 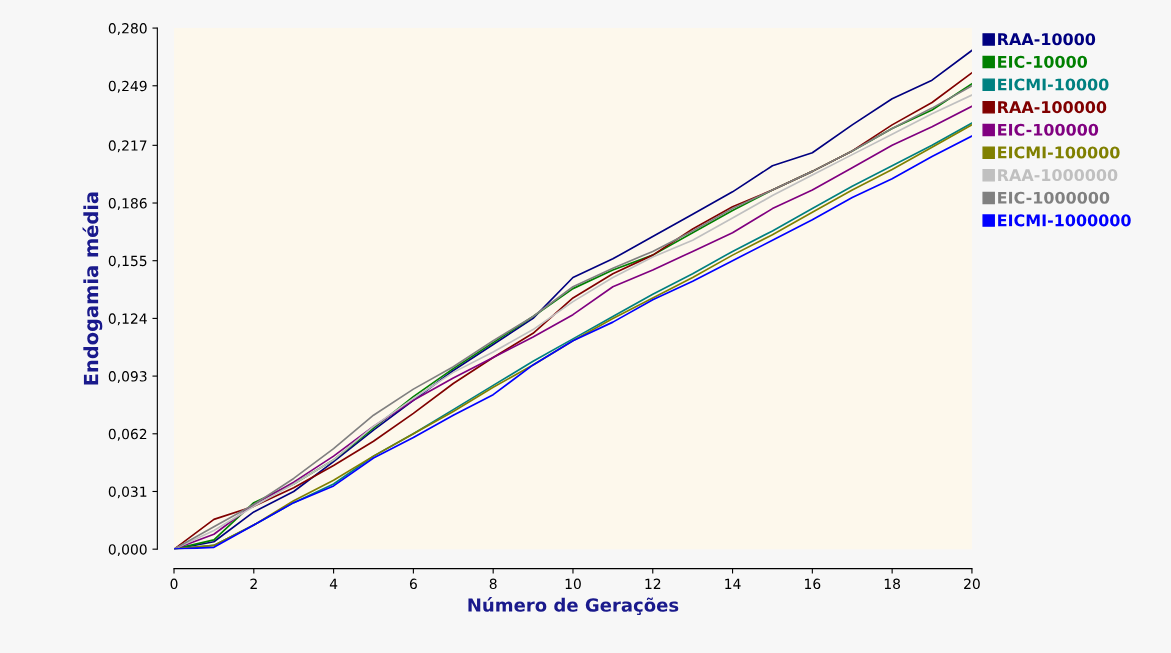 What do you see at coordinates (333, 583) in the screenshot?
I see `x-tick-label: 4` at bounding box center [333, 583].